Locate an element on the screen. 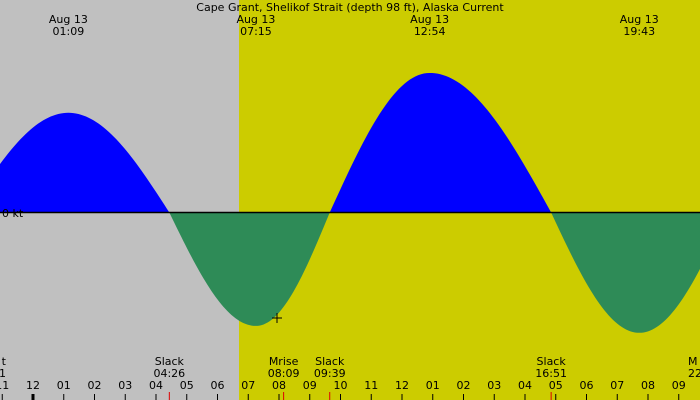 Image resolution: width=700 pixels, height=400 pixels. event-time: 16:51 is located at coordinates (551, 373).